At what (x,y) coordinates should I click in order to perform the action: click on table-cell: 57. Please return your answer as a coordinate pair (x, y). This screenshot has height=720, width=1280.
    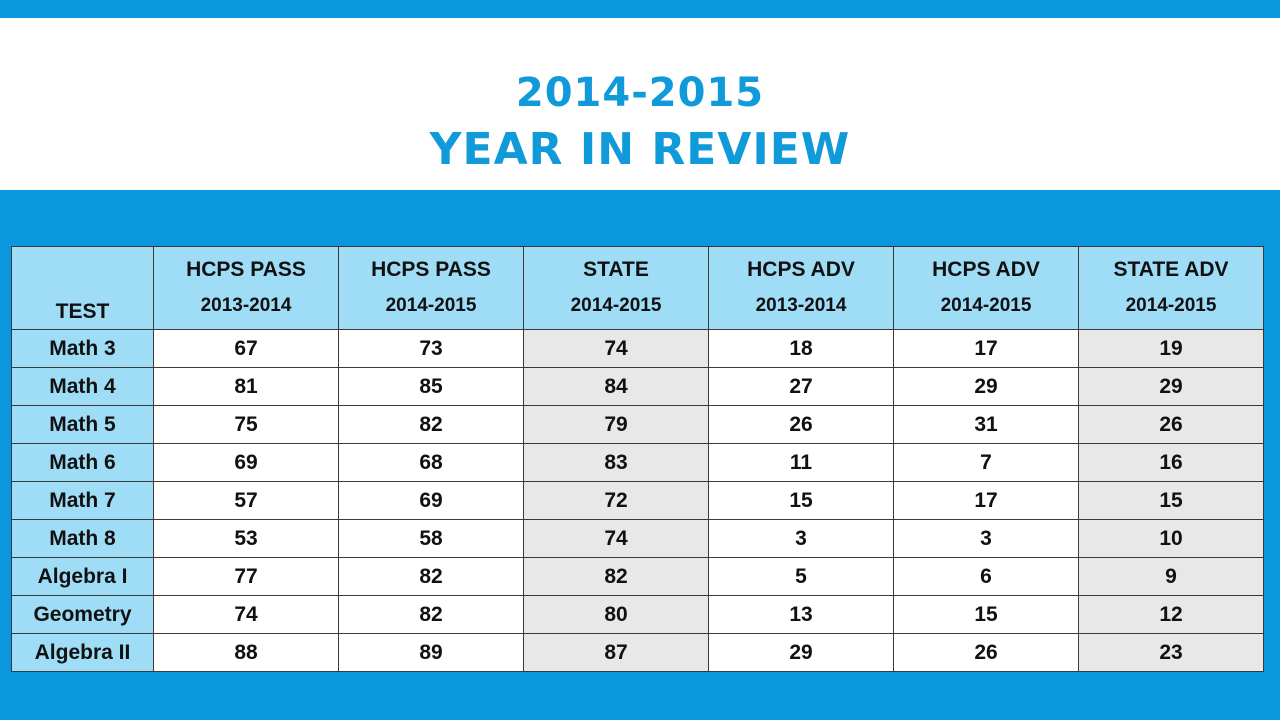
    Looking at the image, I should click on (246, 500).